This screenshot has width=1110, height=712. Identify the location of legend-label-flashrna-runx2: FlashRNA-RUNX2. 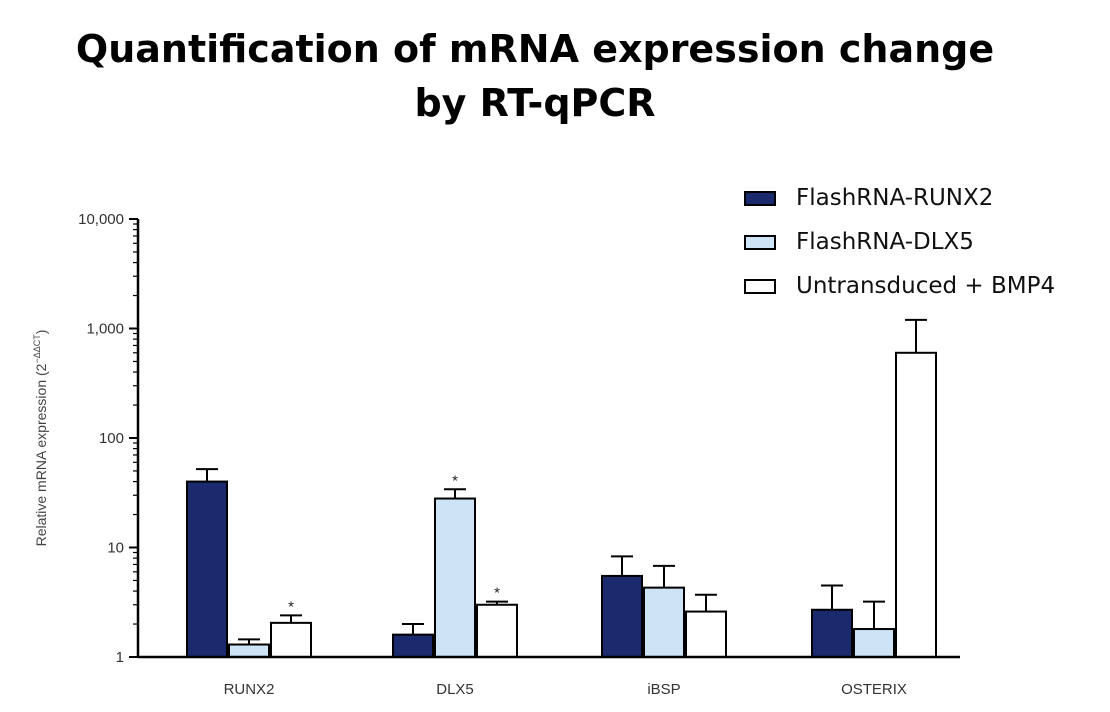
(895, 198).